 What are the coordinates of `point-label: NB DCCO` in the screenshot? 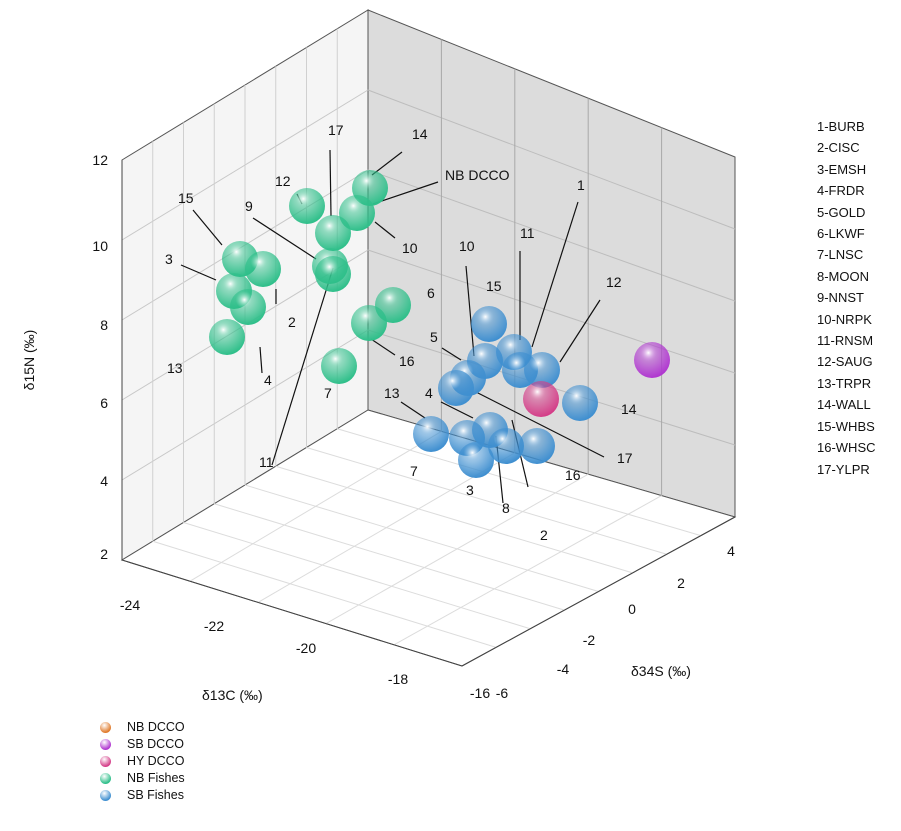 It's located at (477, 175).